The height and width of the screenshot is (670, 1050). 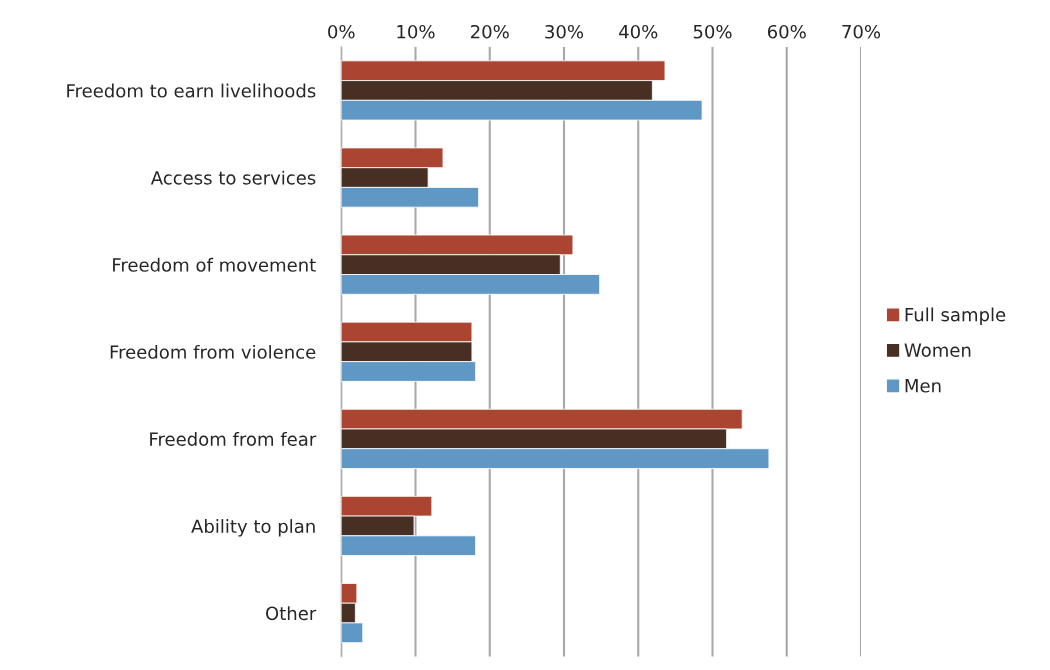 I want to click on x-tick-label: 20%, so click(x=490, y=31).